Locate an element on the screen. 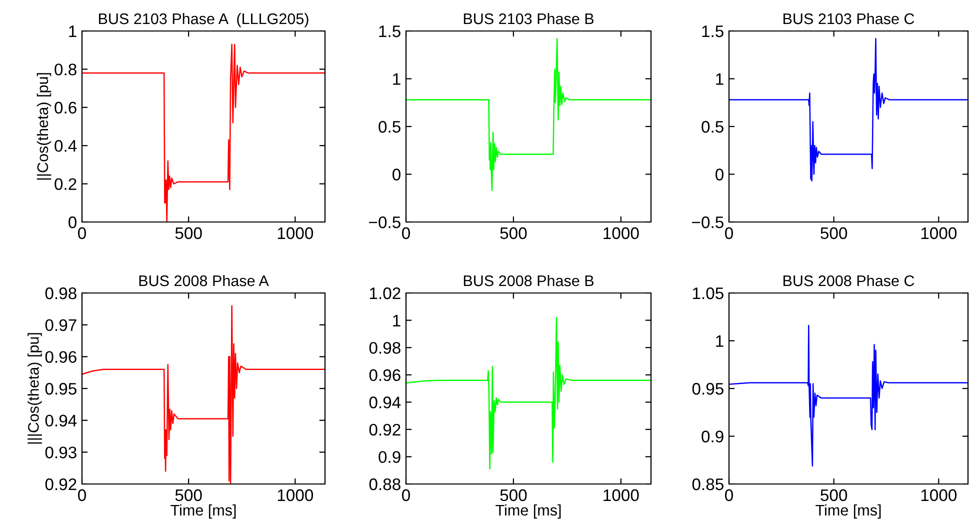 This screenshot has height=521, width=971. chart-title: BUS 2103 Phase A (LLLG205) is located at coordinates (203, 20).